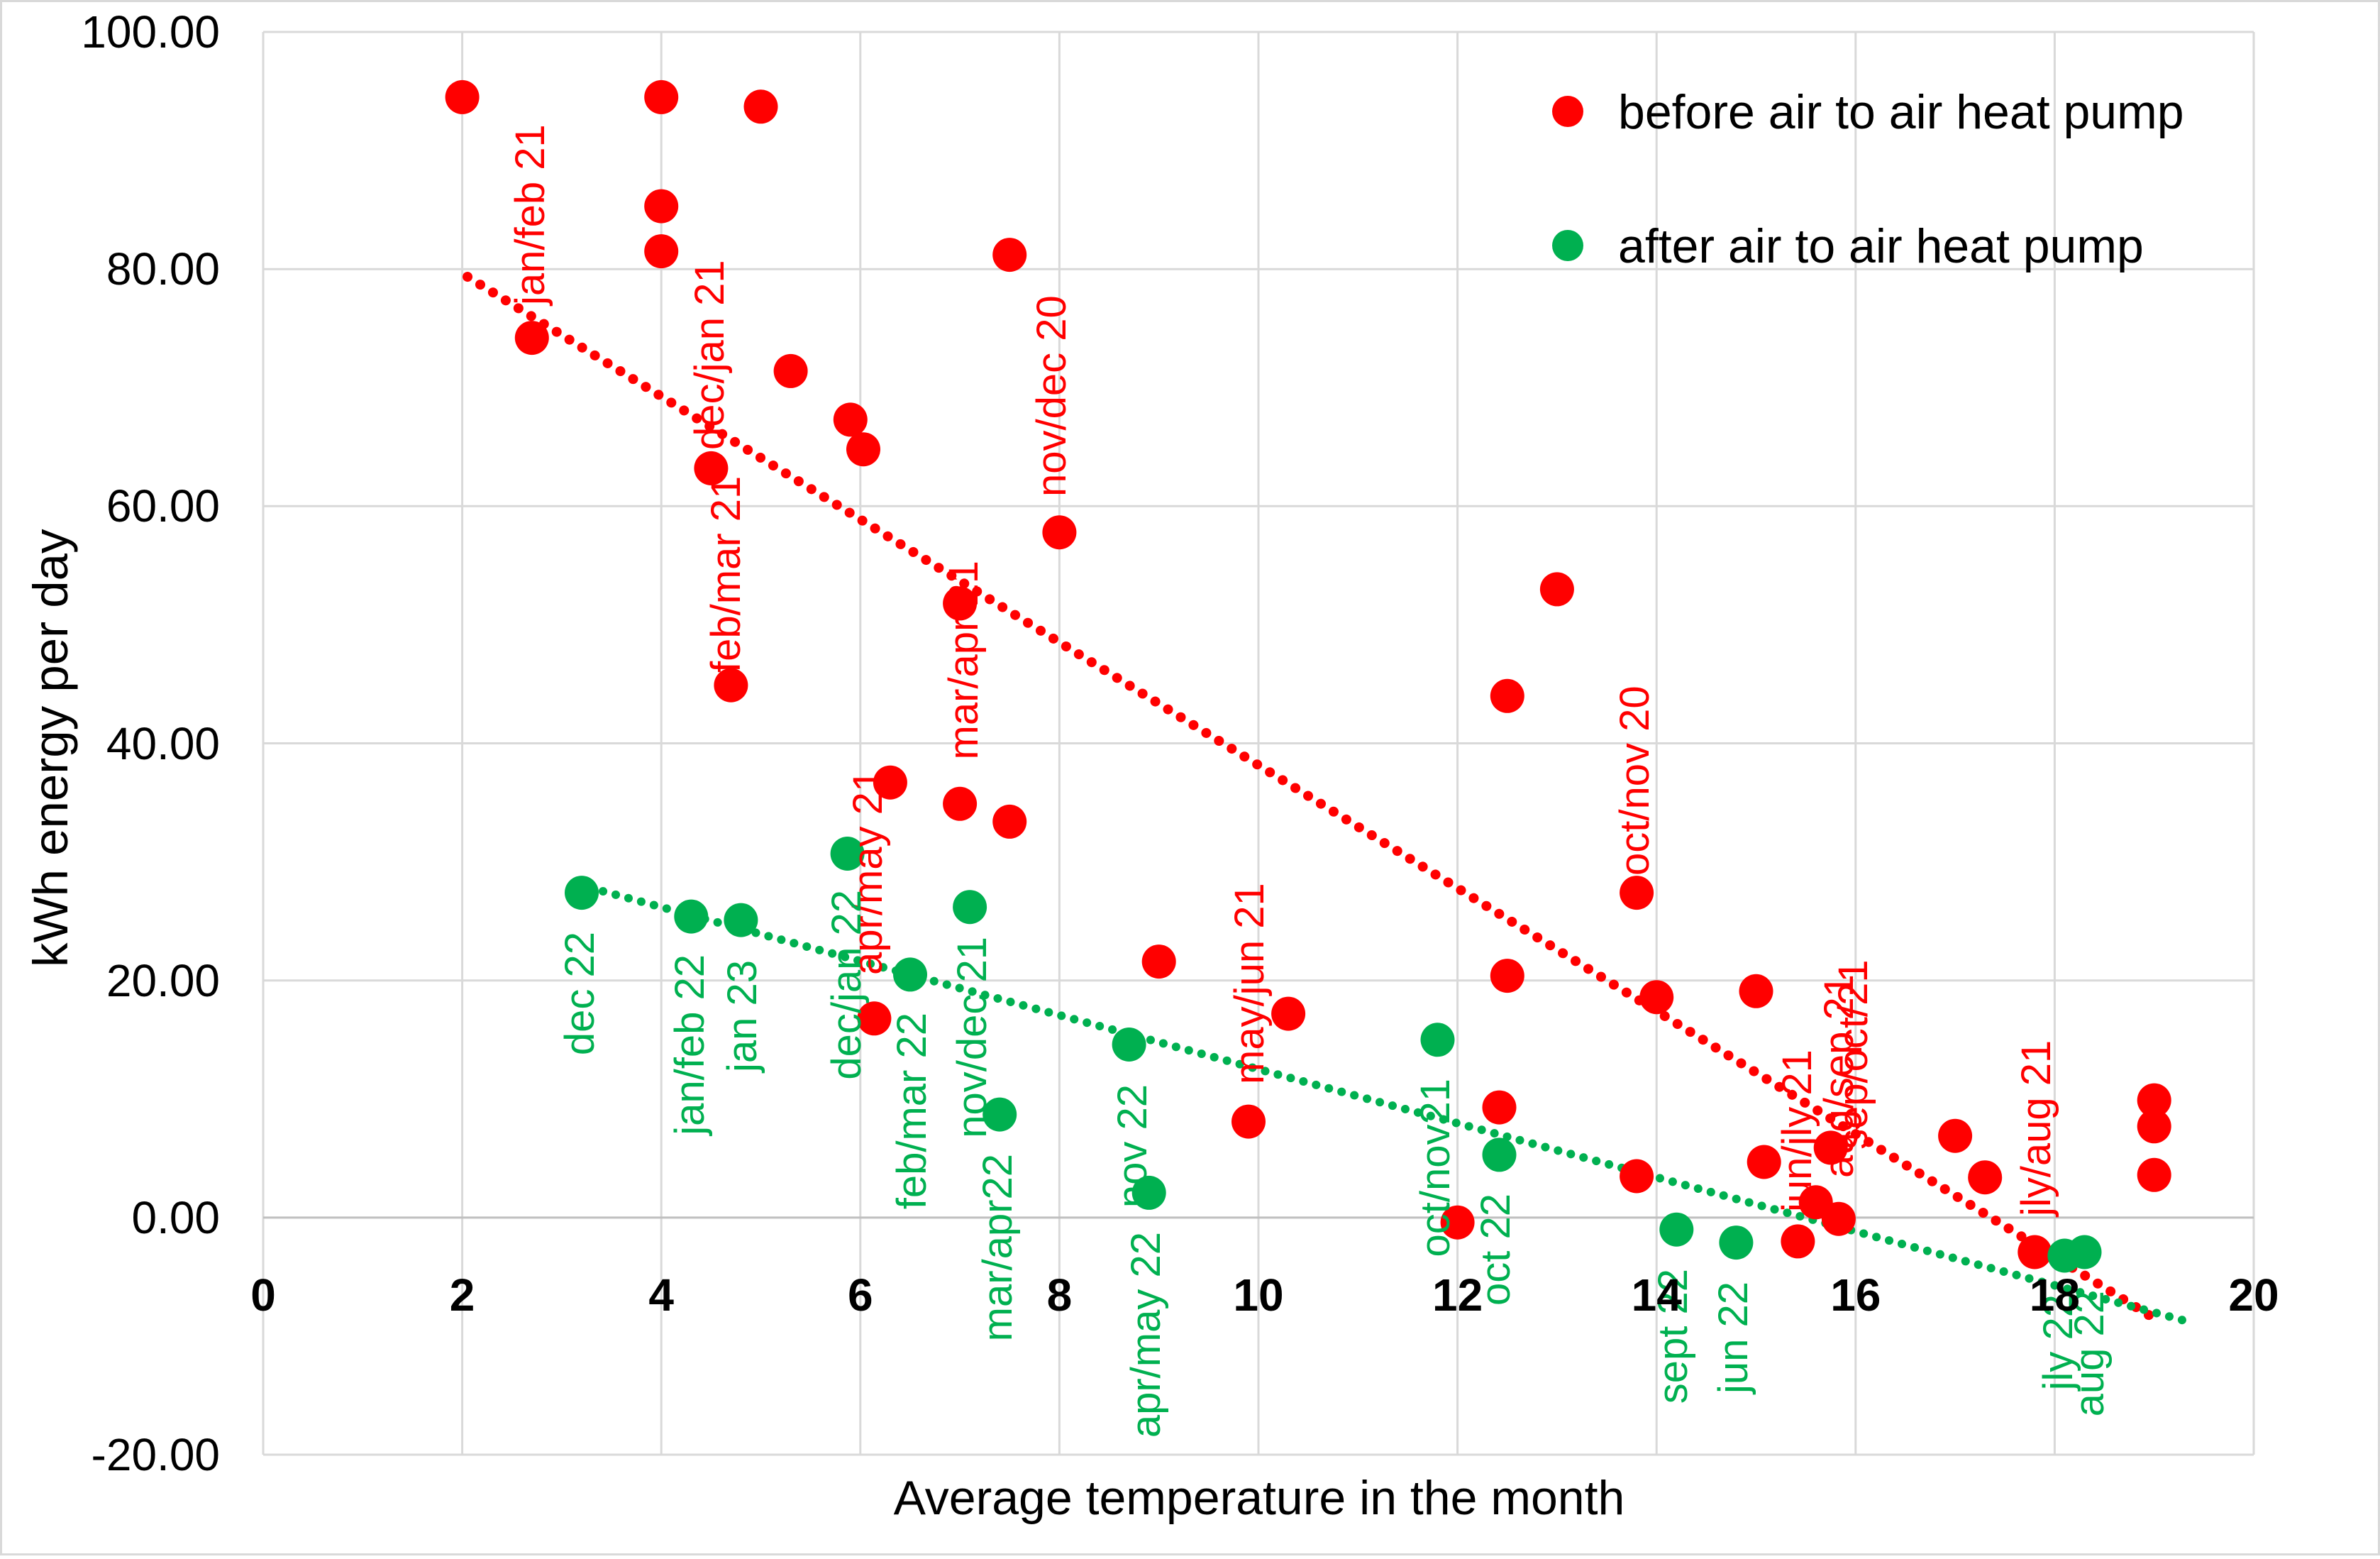 The image size is (2380, 1559). Describe the element at coordinates (964, 660) in the screenshot. I see `svg-text: mar/apr 21` at that location.